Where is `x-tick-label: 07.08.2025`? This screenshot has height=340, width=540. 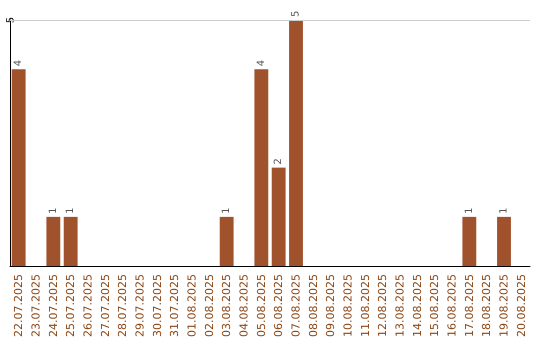 x-tick-label: 07.08.2025 is located at coordinates (296, 306).